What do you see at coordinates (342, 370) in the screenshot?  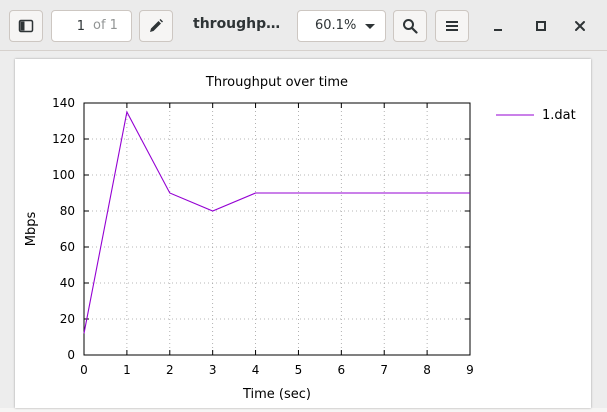 I see `x-tick-label: 6` at bounding box center [342, 370].